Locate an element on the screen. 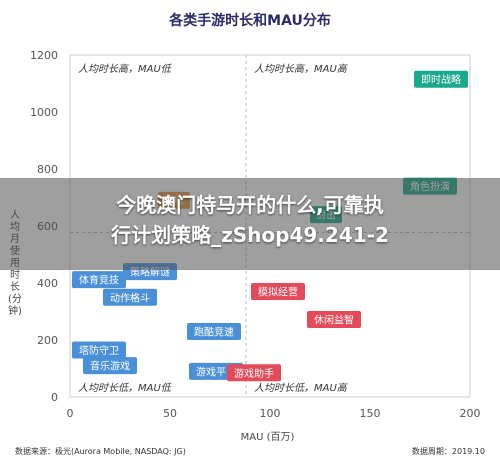  data-point-label: 模拟经营 is located at coordinates (278, 292).